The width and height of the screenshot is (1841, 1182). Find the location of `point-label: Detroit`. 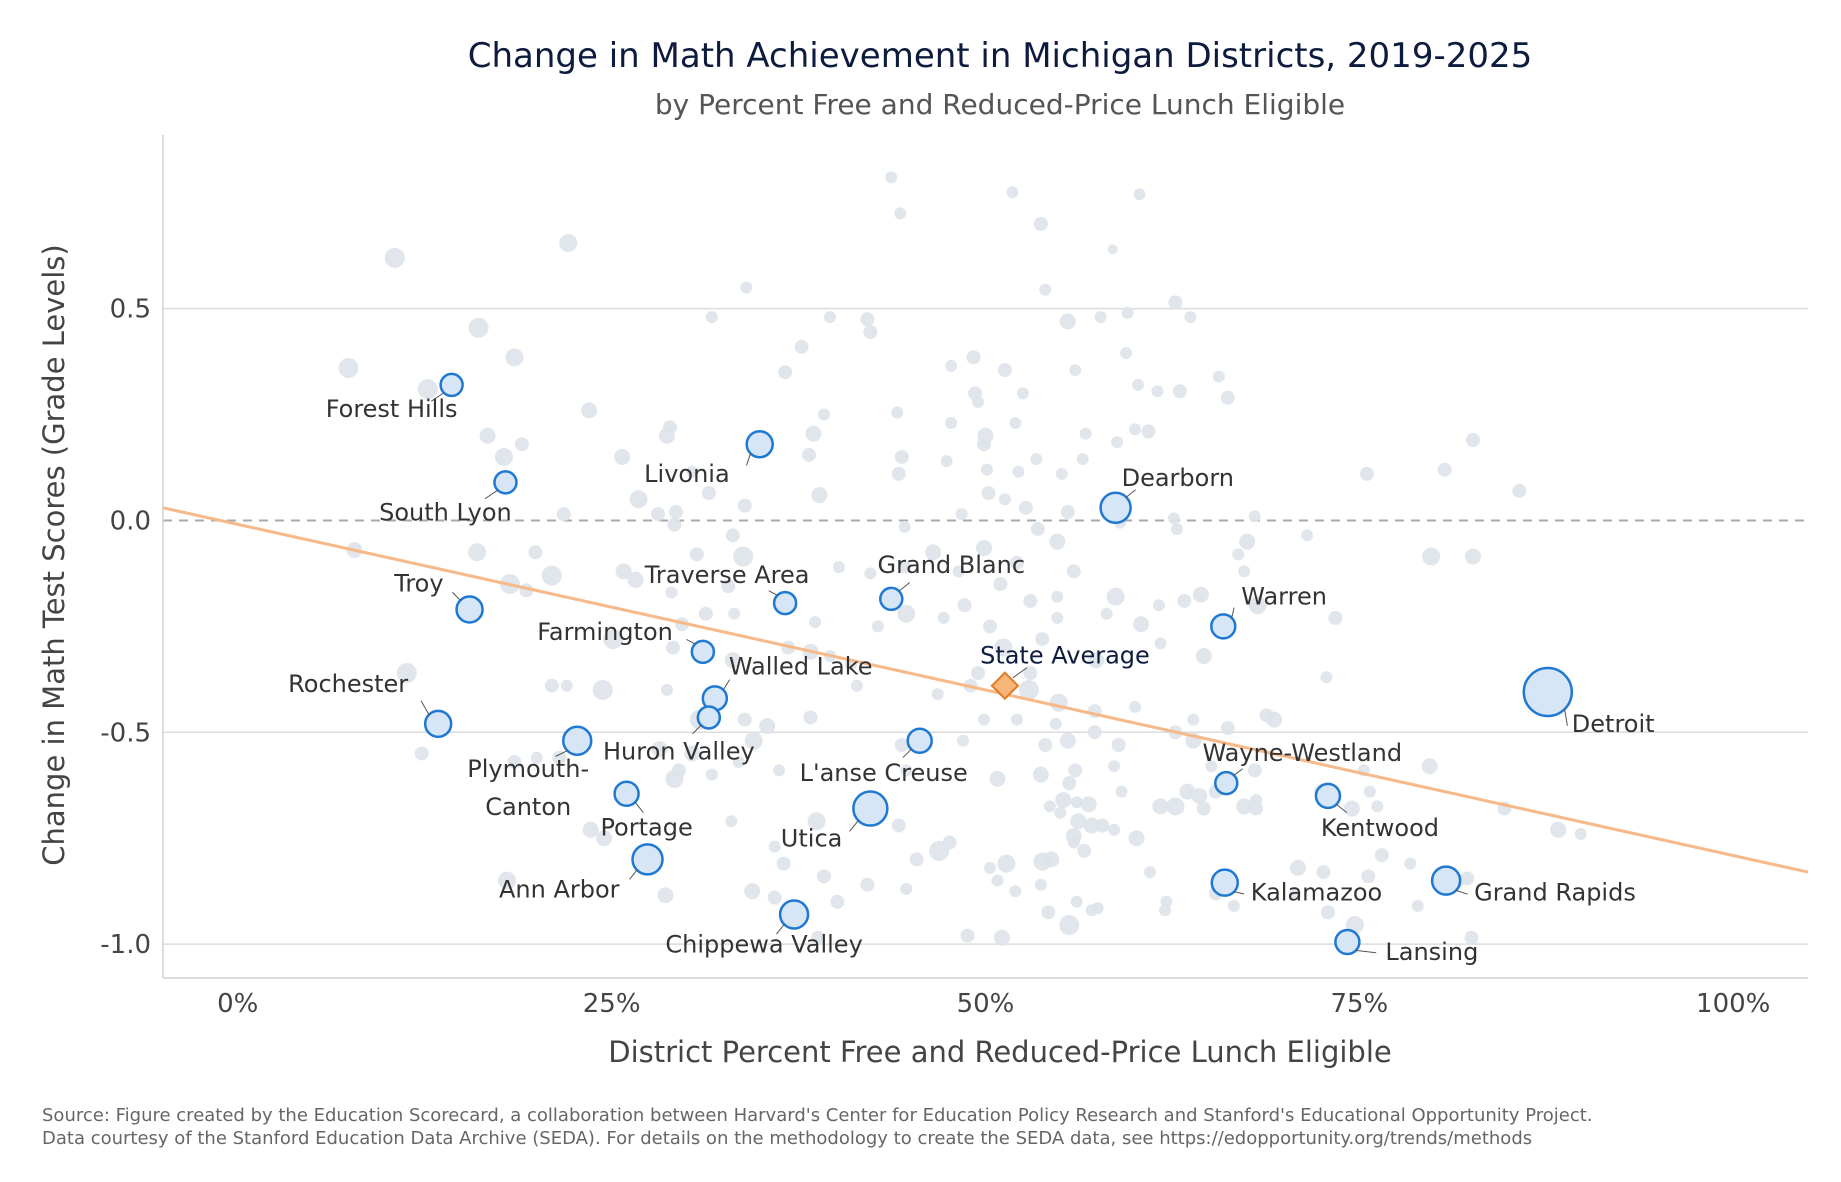

point-label: Detroit is located at coordinates (1613, 724).